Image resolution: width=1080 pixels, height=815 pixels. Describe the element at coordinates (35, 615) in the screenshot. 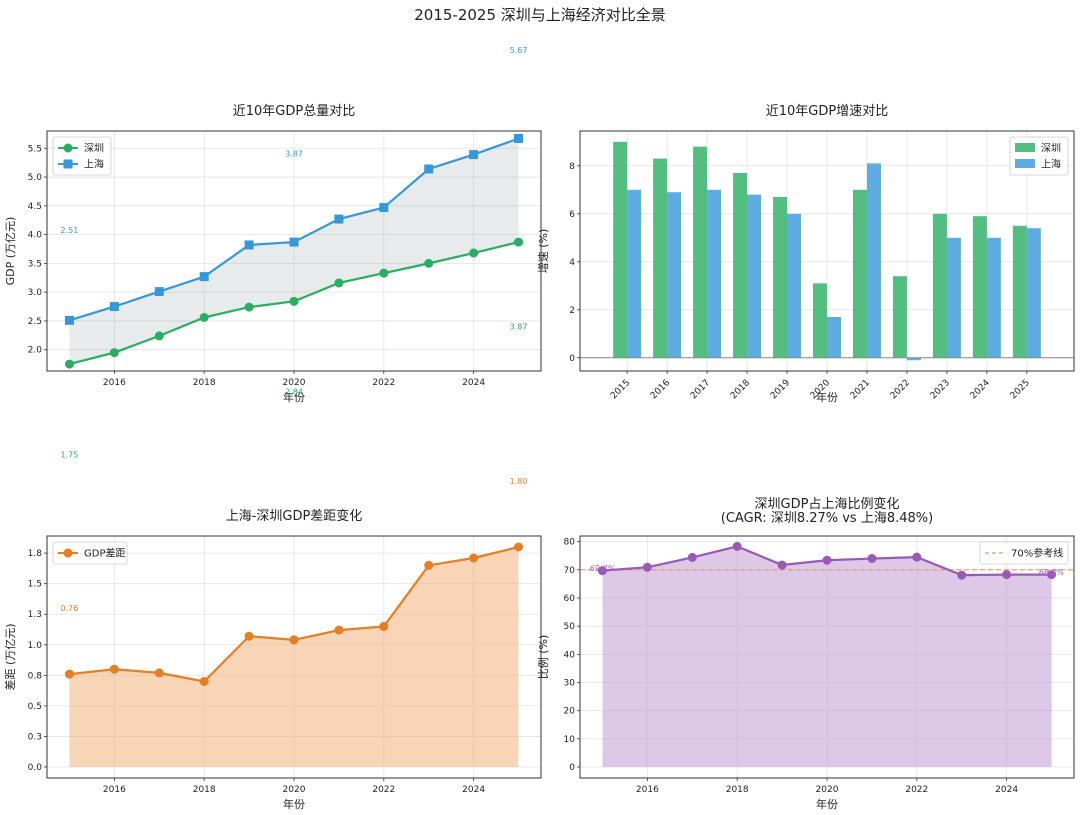

I see `y-tick-label: 1.3` at that location.